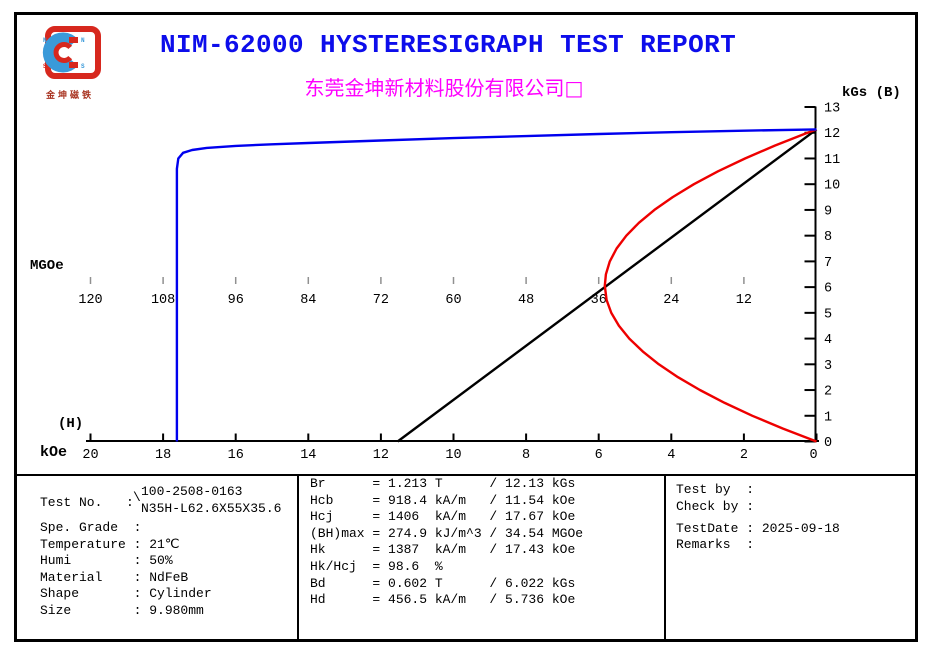  What do you see at coordinates (71, 502) in the screenshot?
I see `test-no-label: Test No.` at bounding box center [71, 502].